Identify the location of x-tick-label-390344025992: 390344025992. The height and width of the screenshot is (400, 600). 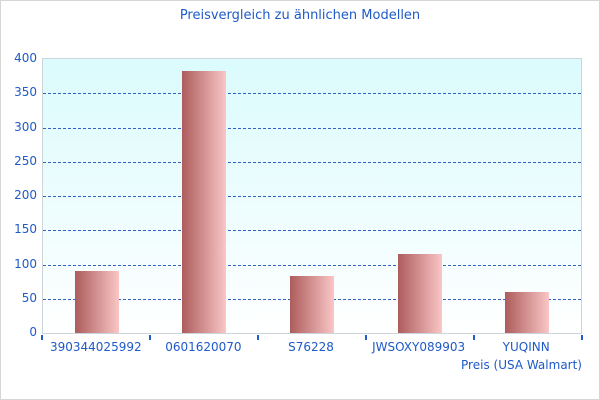
(95, 347).